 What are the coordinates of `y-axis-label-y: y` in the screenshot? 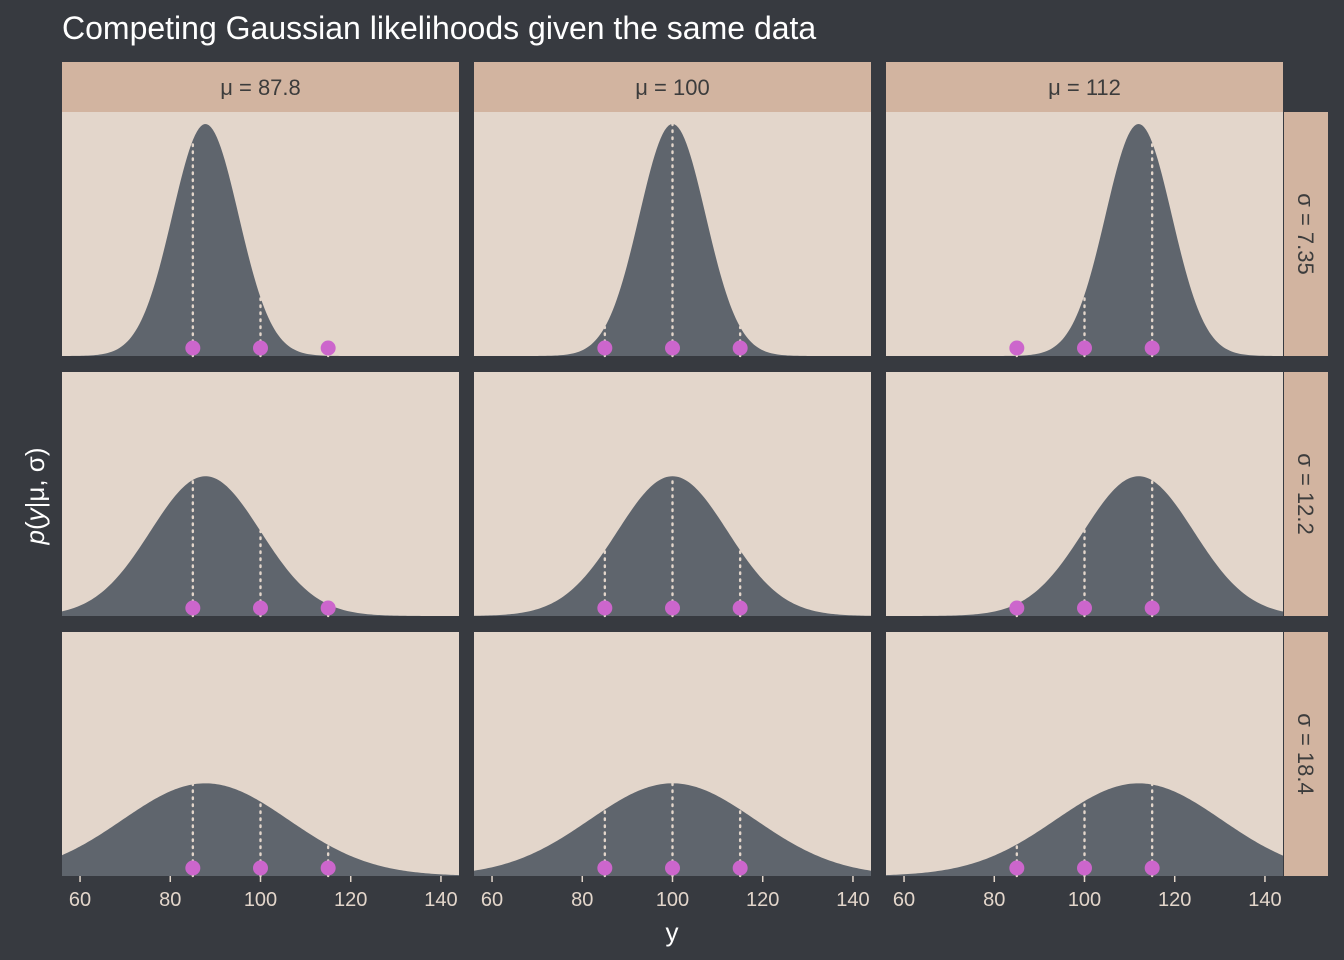 It's located at (35, 514).